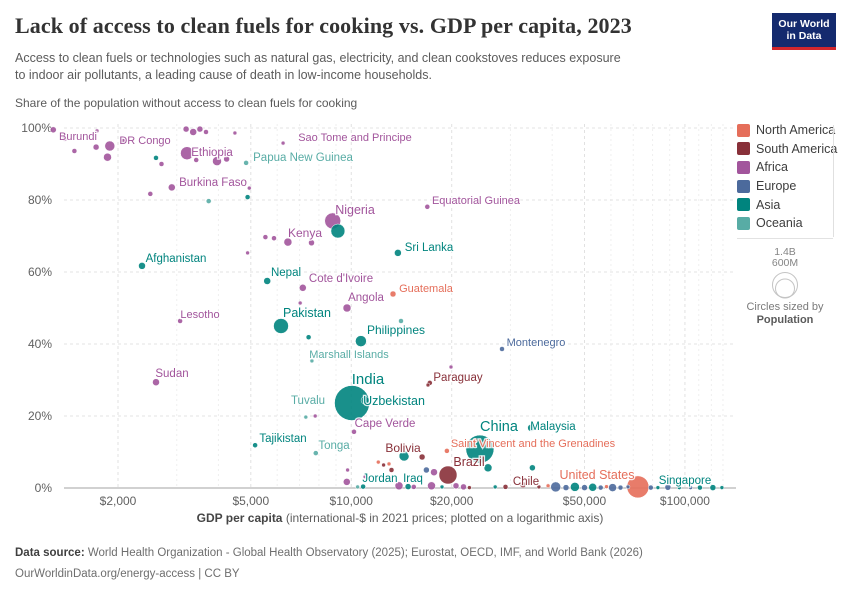 The height and width of the screenshot is (600, 850). Describe the element at coordinates (347, 308) in the screenshot. I see `data-point-angola` at that location.